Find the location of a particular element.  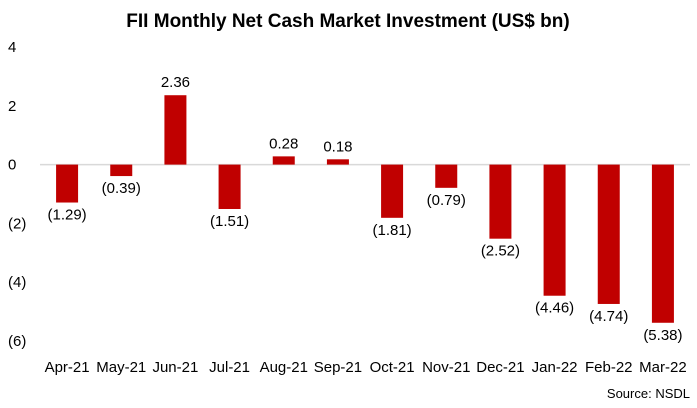

y-tick-label: (6) is located at coordinates (17, 341).